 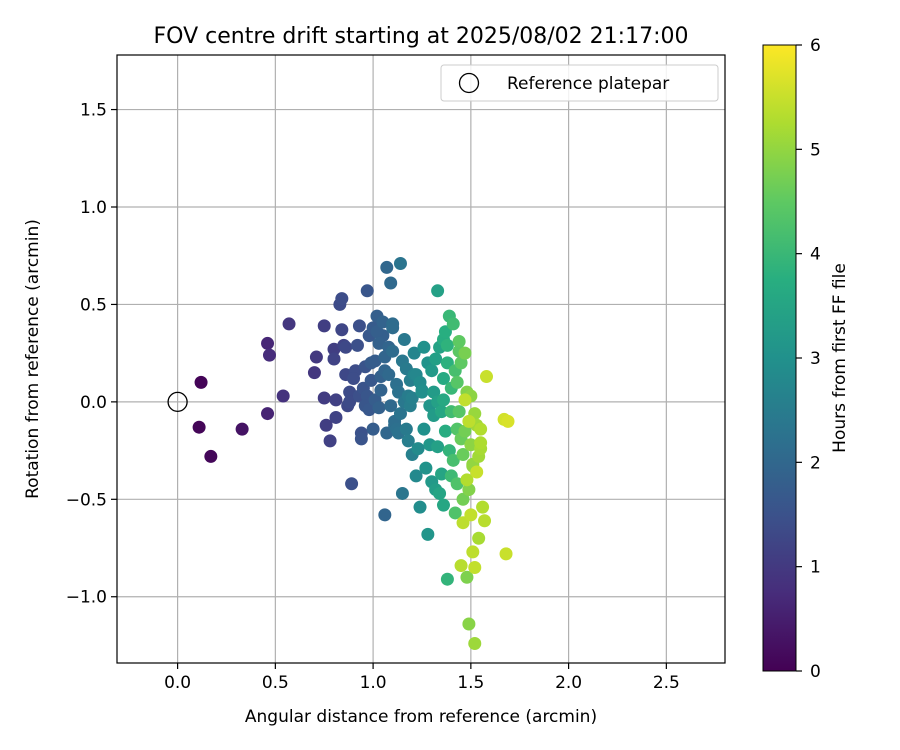 What do you see at coordinates (470, 683) in the screenshot?
I see `x-tick-label: 1.5` at bounding box center [470, 683].